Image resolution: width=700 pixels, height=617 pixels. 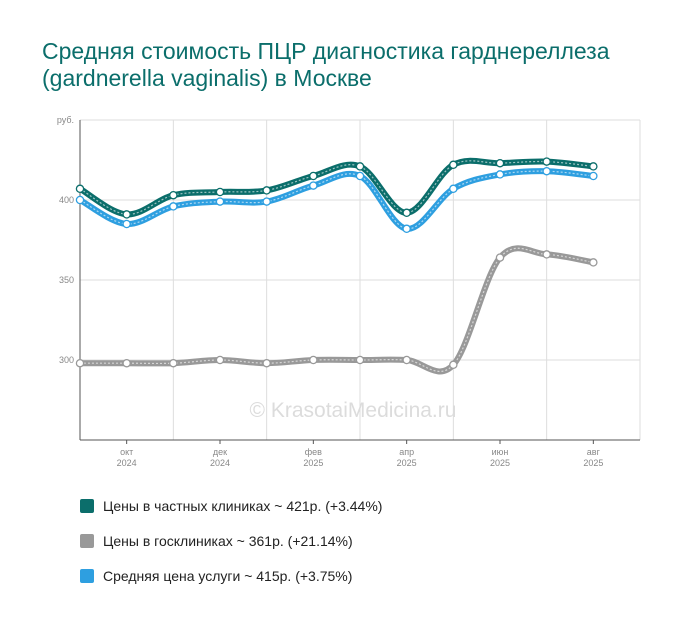 What do you see at coordinates (313, 463) in the screenshot?
I see `x-tick-year-5: 2025` at bounding box center [313, 463].